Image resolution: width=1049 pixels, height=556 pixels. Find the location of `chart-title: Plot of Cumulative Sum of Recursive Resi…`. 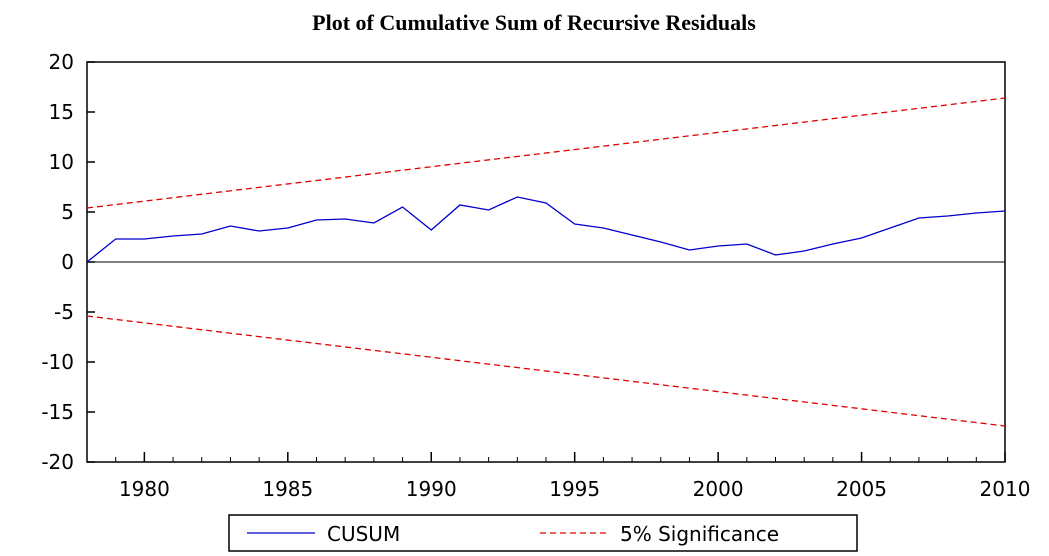

chart-title: Plot of Cumulative Sum of Recursive Resi… is located at coordinates (534, 22).